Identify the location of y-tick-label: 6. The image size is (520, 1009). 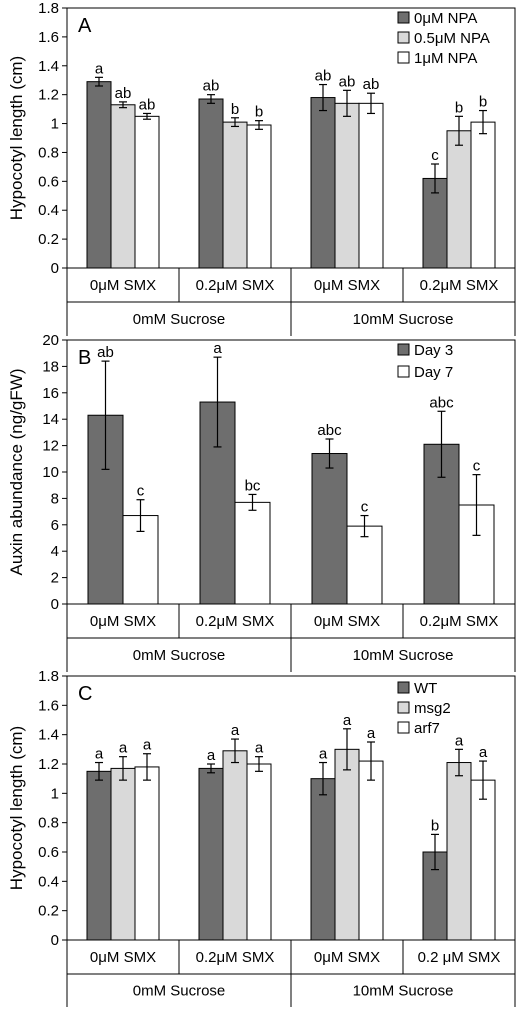
(55, 525).